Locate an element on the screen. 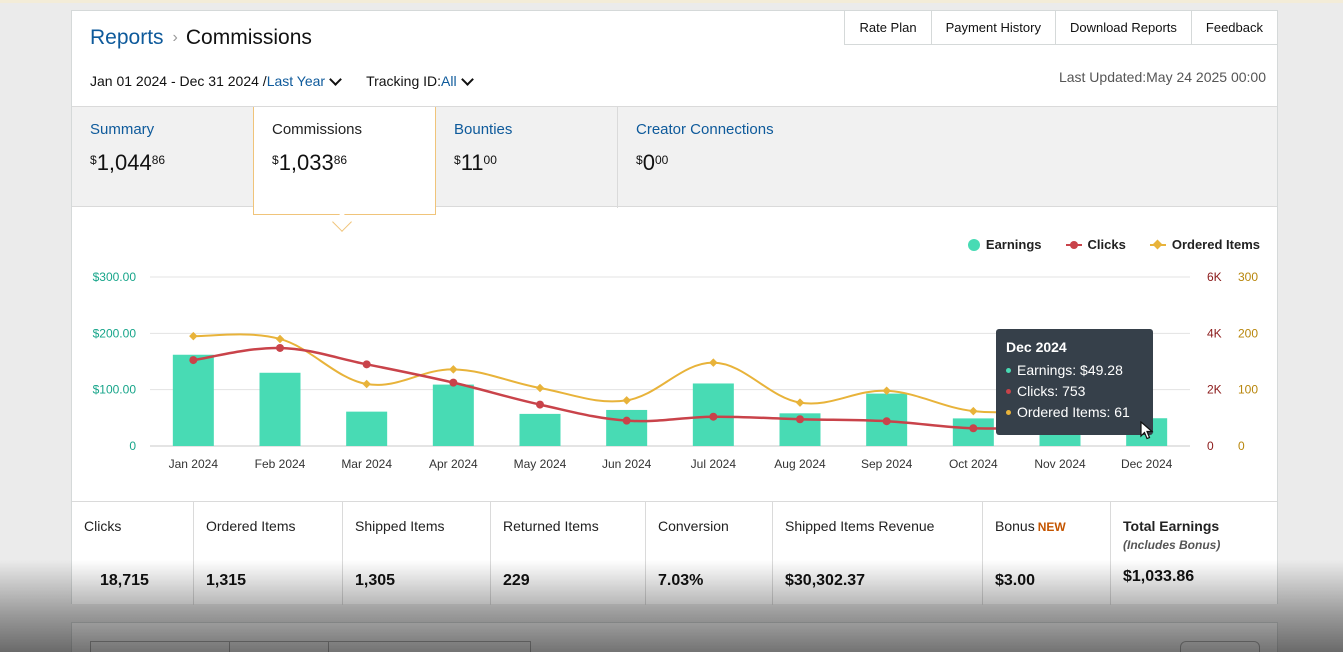  ordered-items-line-icon is located at coordinates (1157, 244).